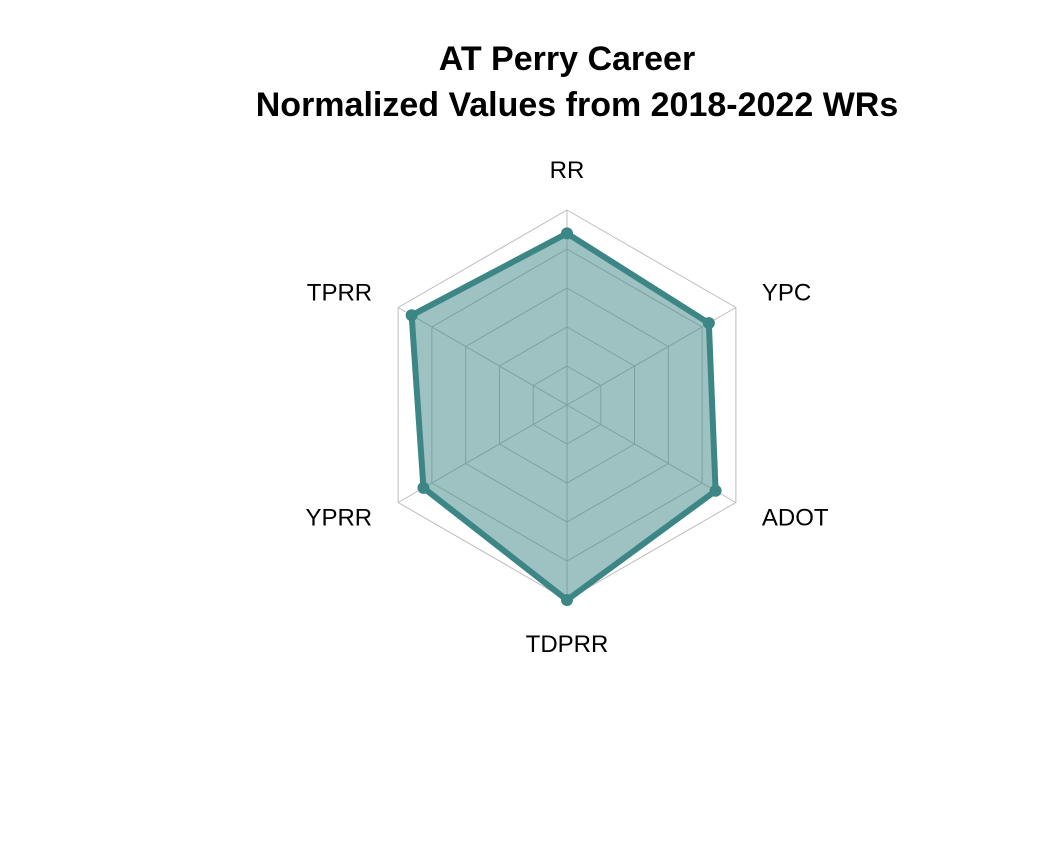  Describe the element at coordinates (567, 59) in the screenshot. I see `chart-title: AT Perry Career` at that location.